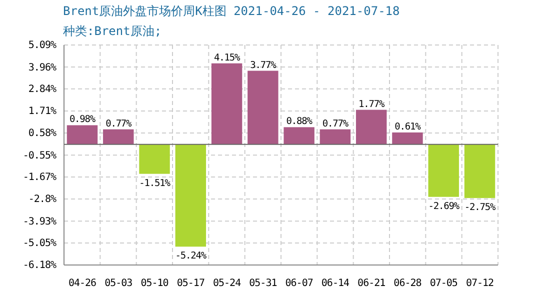  What do you see at coordinates (42, 68) in the screenshot?
I see `y-tick-label: 3.96%` at bounding box center [42, 68].